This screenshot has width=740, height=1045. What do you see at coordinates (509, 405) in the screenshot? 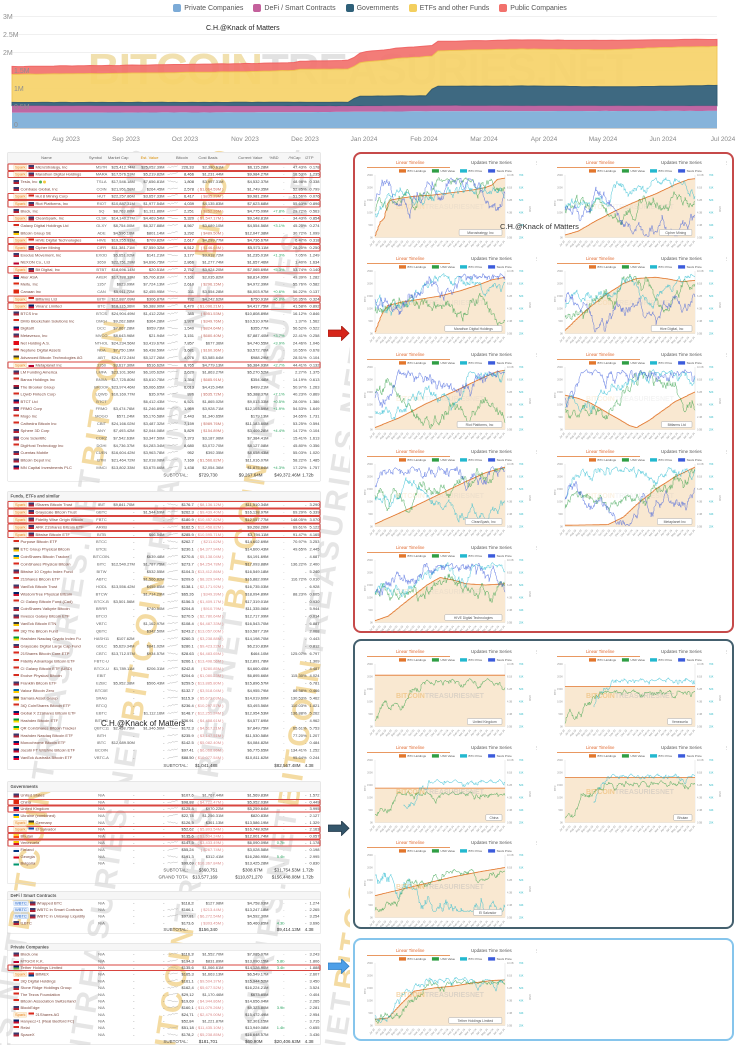
I see `svg-text: 4.3B` at bounding box center [509, 405].